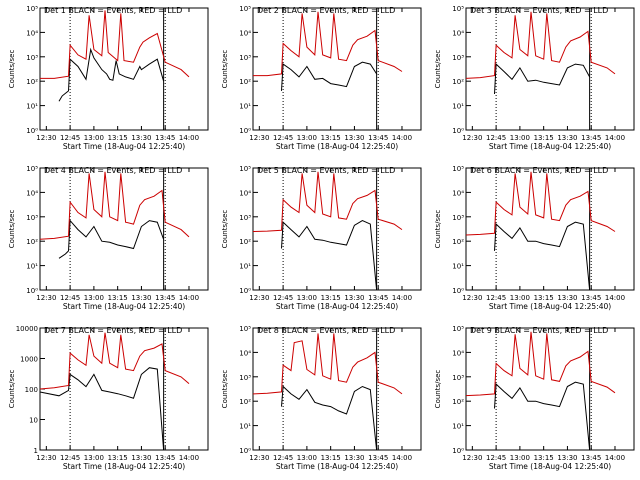  Describe the element at coordinates (539, 170) in the screenshot. I see `chart-title: Det 6 BLACK = Events, RED = LLD` at that location.